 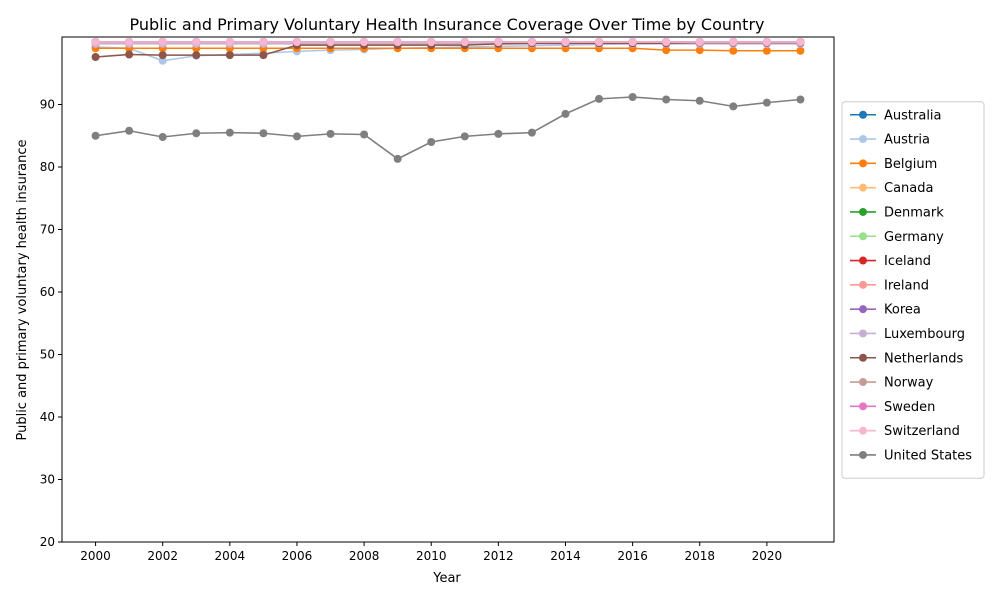 I want to click on x-tick-label: 2016, so click(x=632, y=556).